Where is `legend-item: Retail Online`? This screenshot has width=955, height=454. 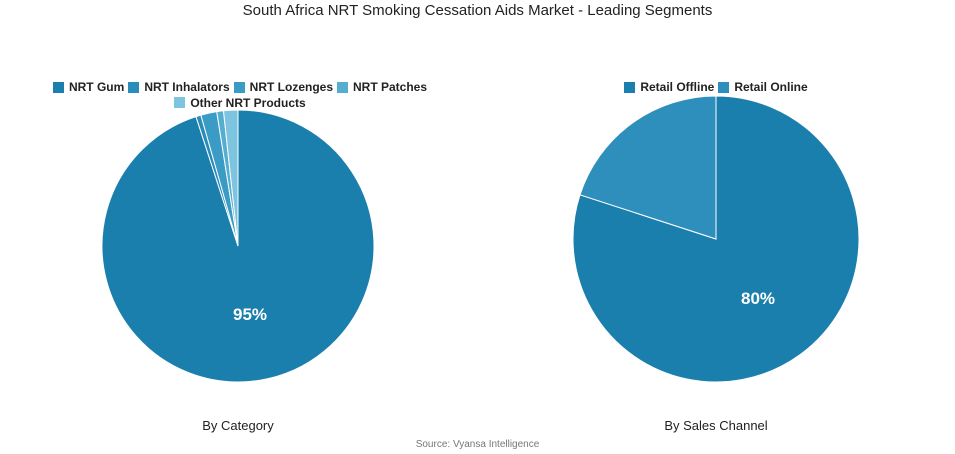 legend-item: Retail Online is located at coordinates (763, 87).